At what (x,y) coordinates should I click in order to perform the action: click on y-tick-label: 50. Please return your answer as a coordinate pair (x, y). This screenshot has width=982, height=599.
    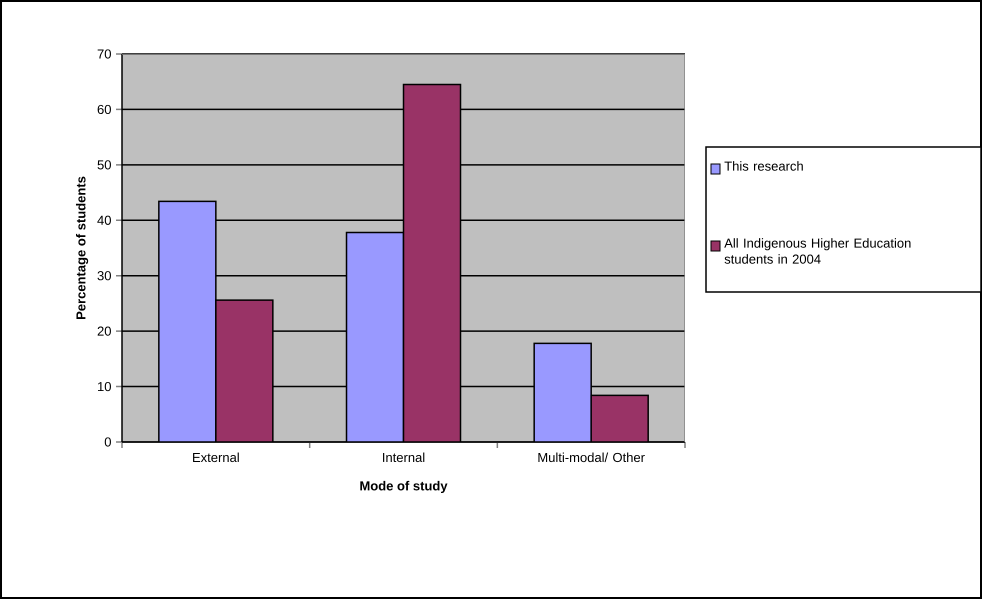
    Looking at the image, I should click on (104, 165).